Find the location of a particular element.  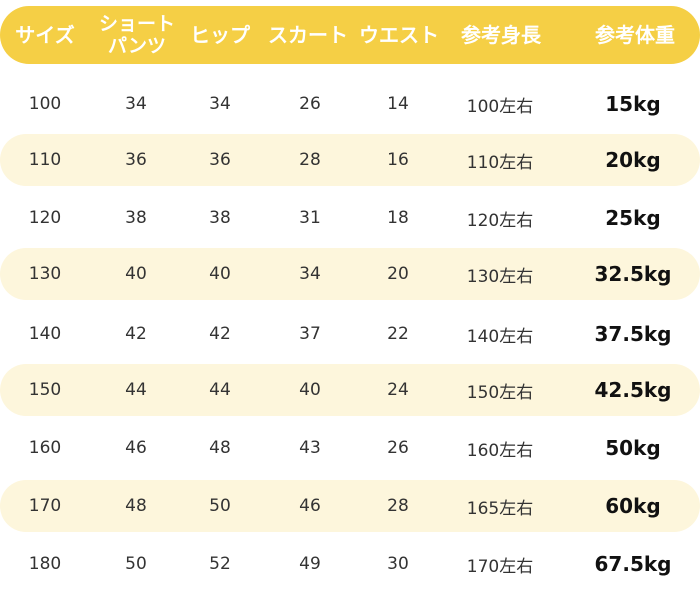

cell-size: 130 is located at coordinates (45, 274).